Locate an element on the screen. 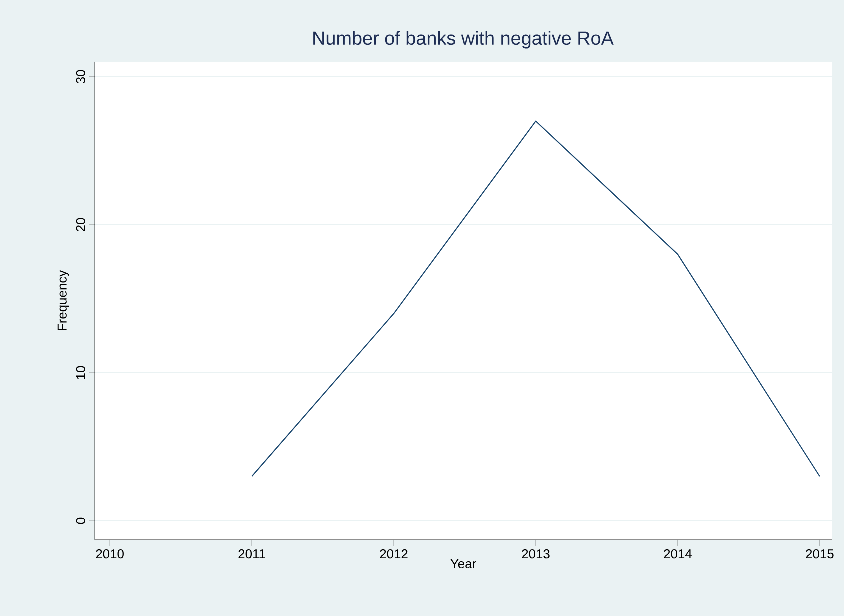 The width and height of the screenshot is (844, 616). y-tick-label: 20 is located at coordinates (81, 225).